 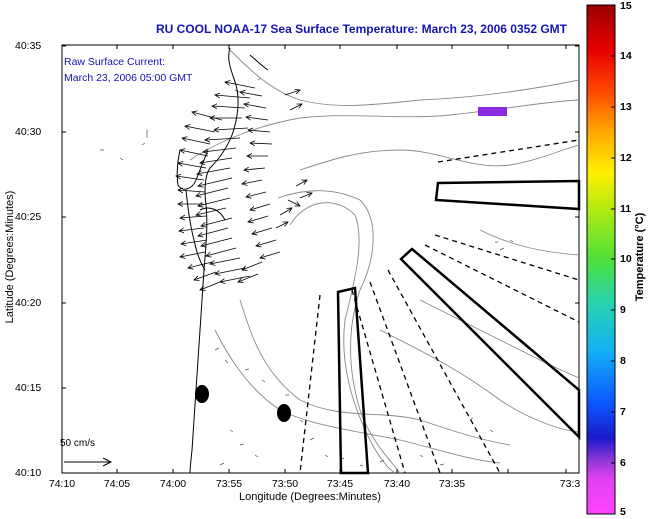 What do you see at coordinates (601, 259) in the screenshot?
I see `colorbar-gradient` at bounding box center [601, 259].